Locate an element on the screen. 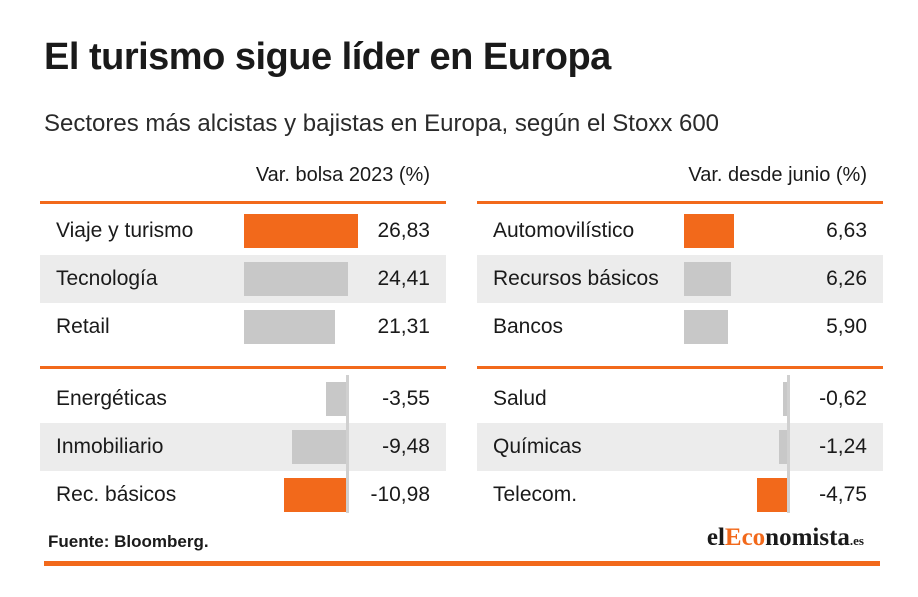 This screenshot has width=918, height=597. panel-header-label: Var. bolsa 2023 (%) is located at coordinates (342, 175).